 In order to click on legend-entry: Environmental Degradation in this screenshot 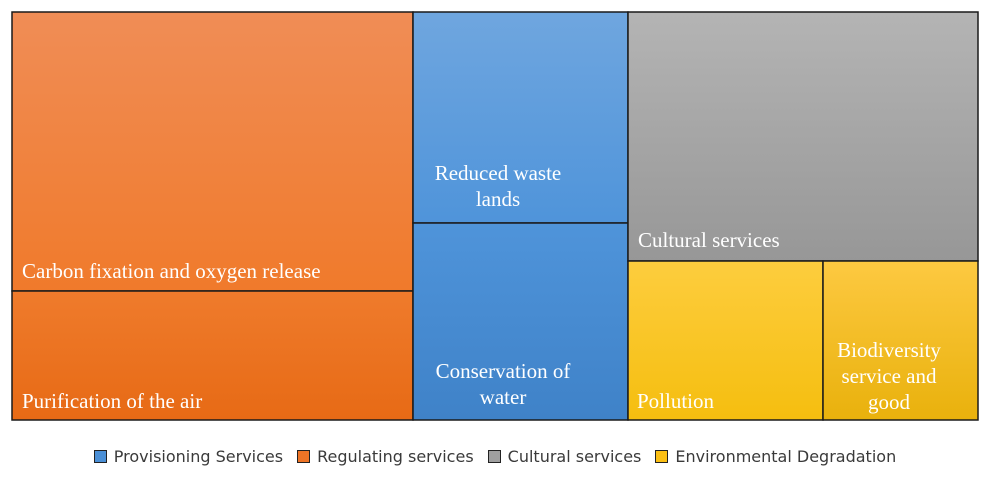, I will do `click(775, 456)`.